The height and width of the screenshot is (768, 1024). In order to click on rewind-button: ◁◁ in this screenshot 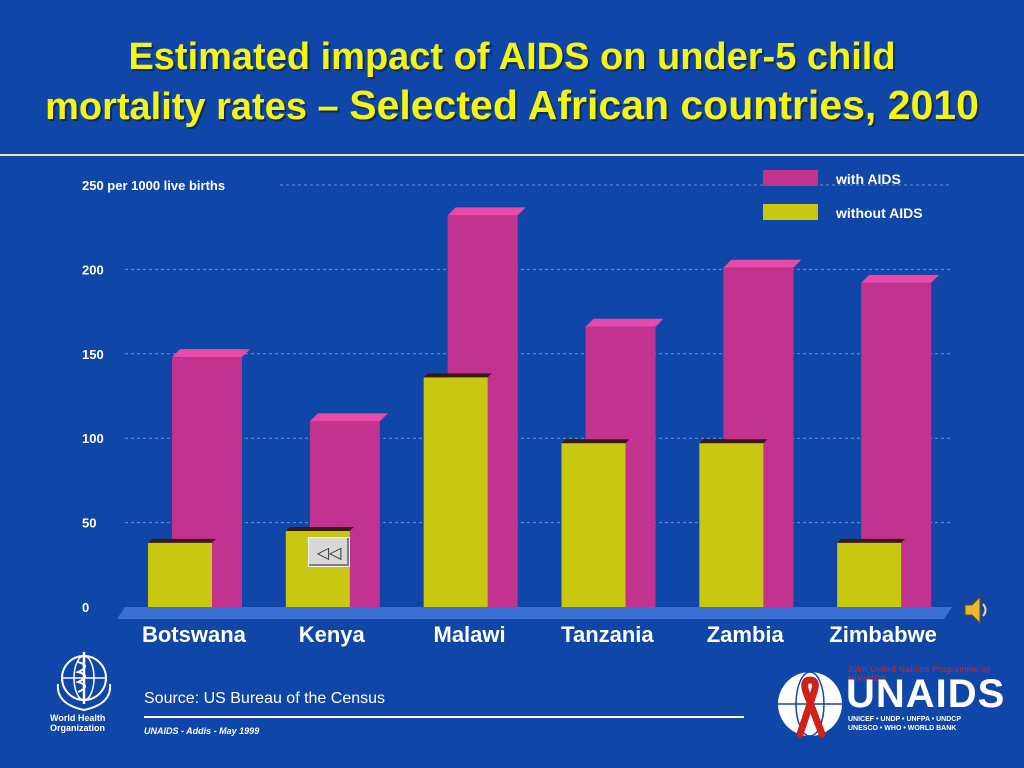, I will do `click(329, 552)`.